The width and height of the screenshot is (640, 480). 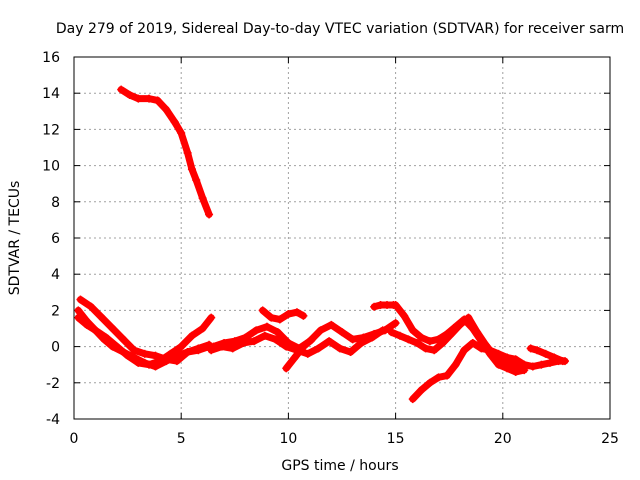 What do you see at coordinates (51, 58) in the screenshot?
I see `y-tick-label: 16` at bounding box center [51, 58].